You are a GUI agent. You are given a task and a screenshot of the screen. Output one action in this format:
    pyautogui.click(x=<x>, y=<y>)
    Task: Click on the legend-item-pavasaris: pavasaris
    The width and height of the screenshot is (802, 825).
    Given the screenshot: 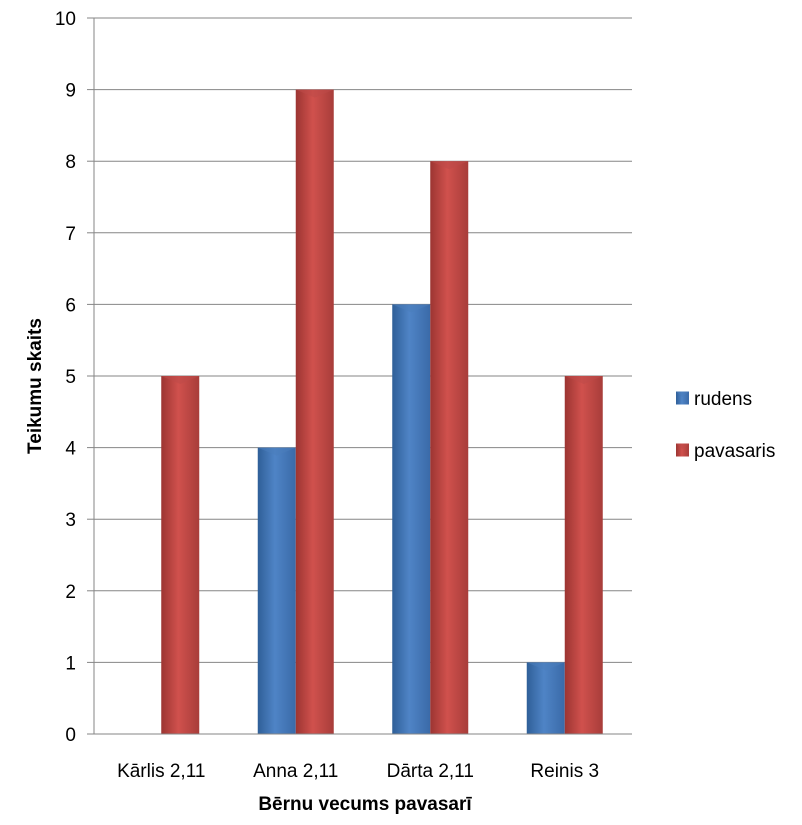 What is the action you would take?
    pyautogui.click(x=725, y=451)
    